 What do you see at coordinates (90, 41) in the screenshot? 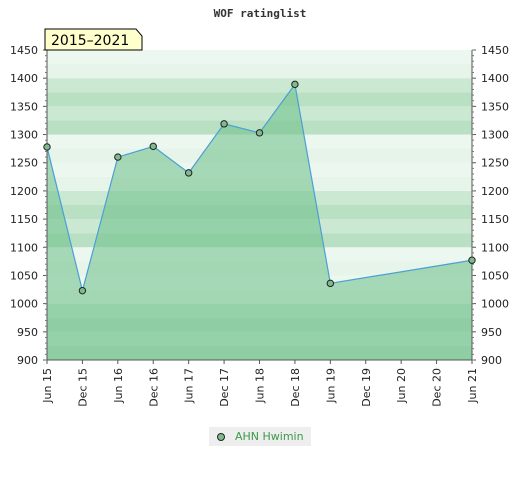
I see `period-badge-label: 2015–2021` at bounding box center [90, 41].